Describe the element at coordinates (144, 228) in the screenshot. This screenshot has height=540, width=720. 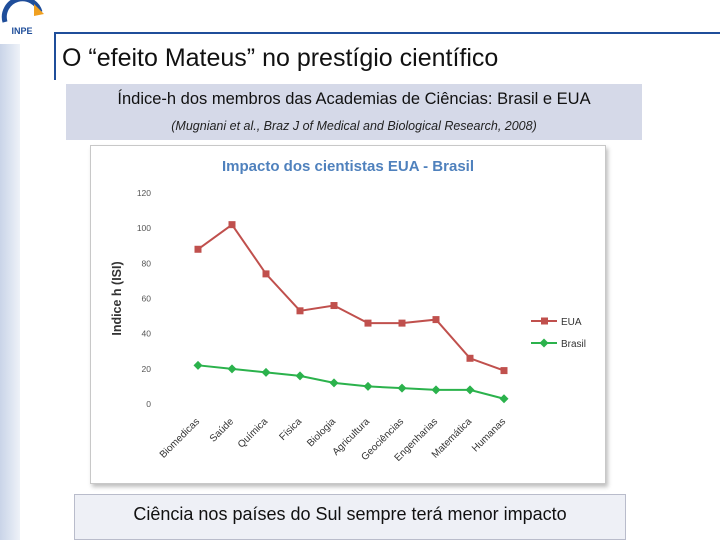
I see `y-tick-label: 100` at that location.